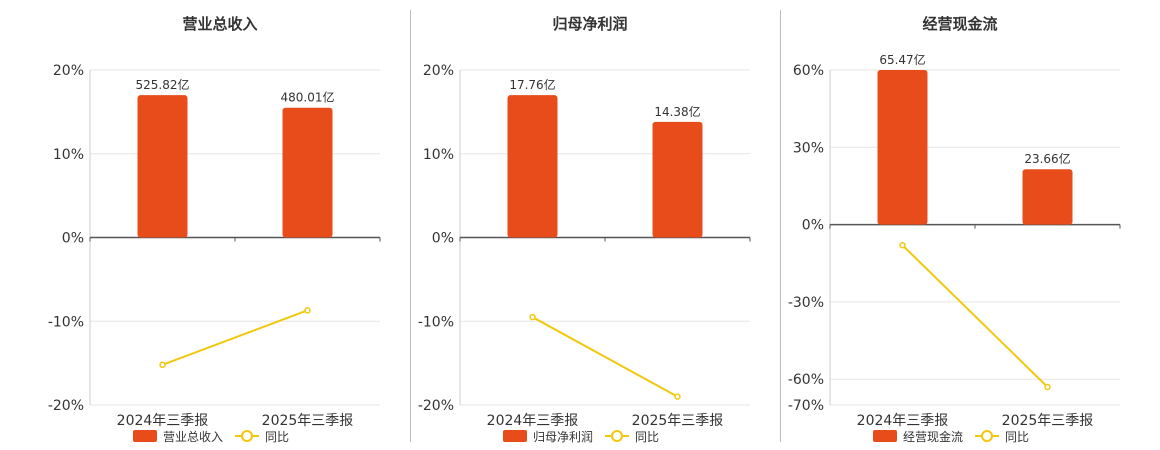  What do you see at coordinates (806, 380) in the screenshot?
I see `y-tick-label: -60%` at bounding box center [806, 380].